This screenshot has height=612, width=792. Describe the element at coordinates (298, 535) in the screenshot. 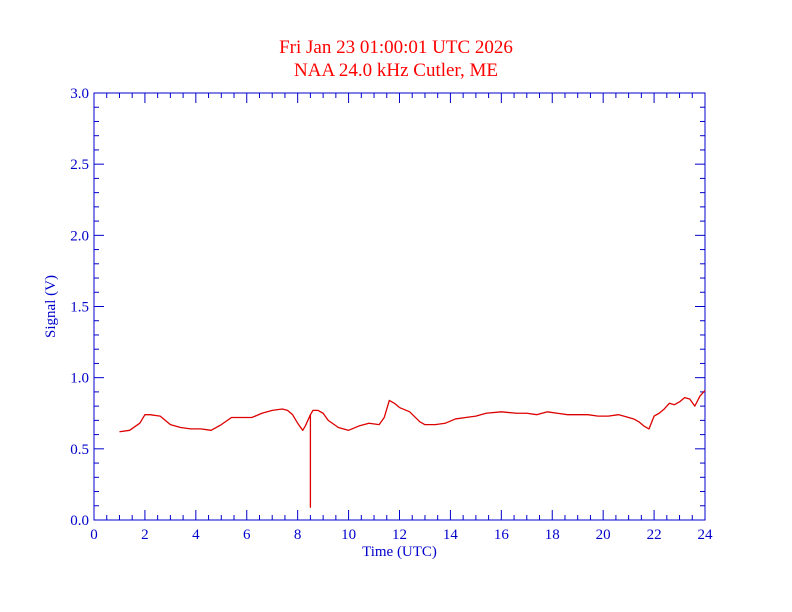

I see `x-tick-label: 8` at that location.